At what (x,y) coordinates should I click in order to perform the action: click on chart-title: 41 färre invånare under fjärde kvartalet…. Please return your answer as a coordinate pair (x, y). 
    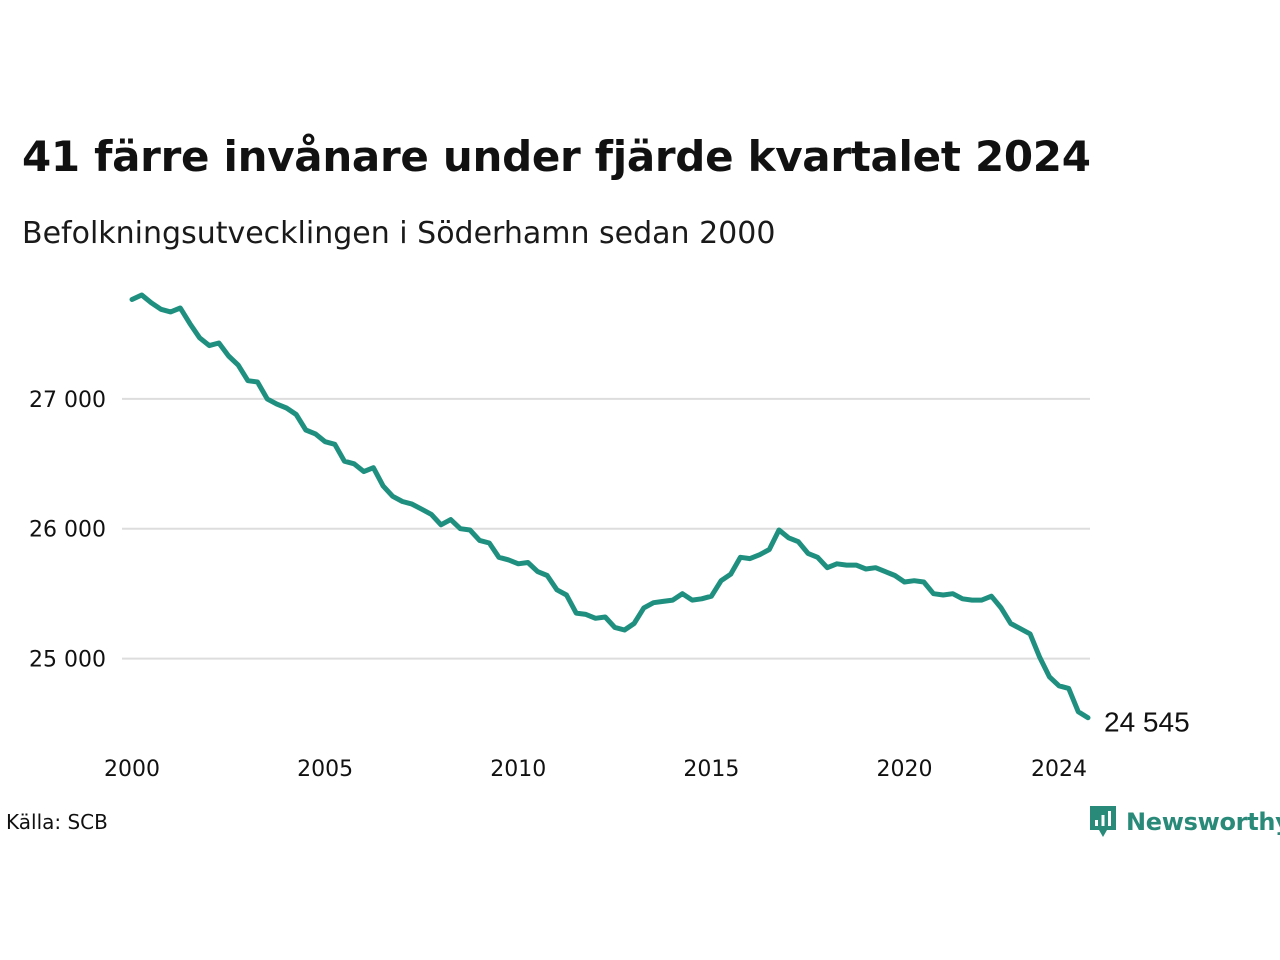
    Looking at the image, I should click on (556, 156).